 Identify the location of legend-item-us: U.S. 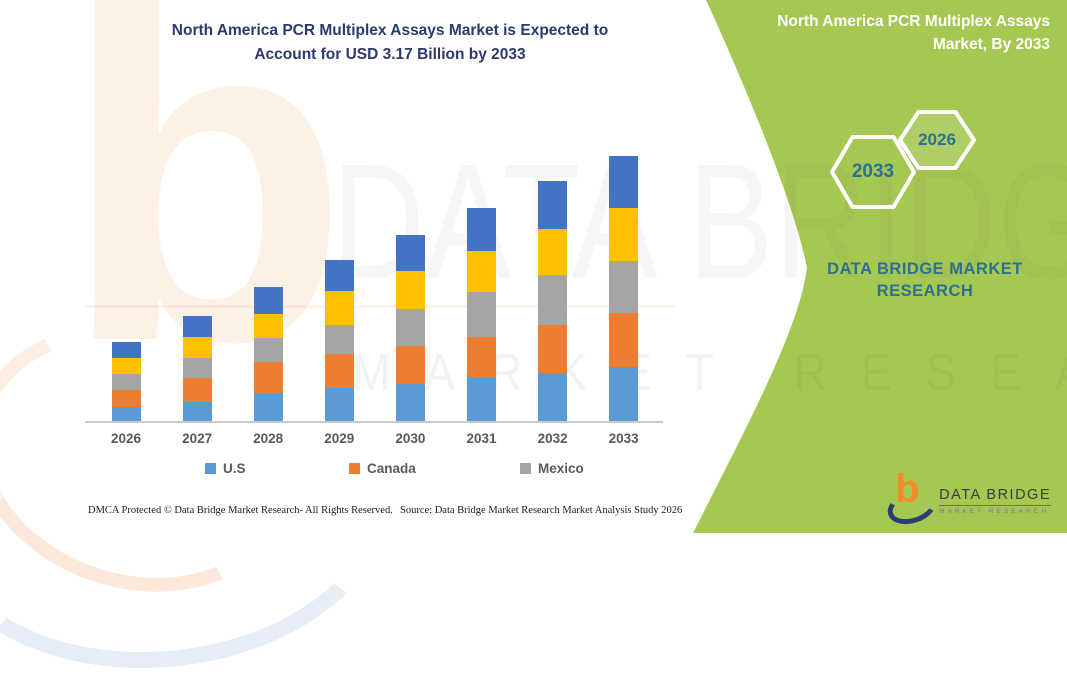
(225, 468).